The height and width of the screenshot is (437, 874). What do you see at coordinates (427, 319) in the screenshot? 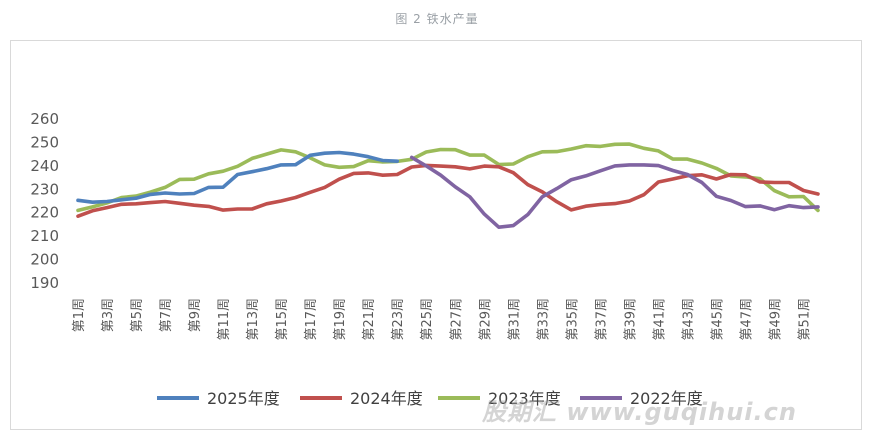
I see `x-tick-label: 第25周` at bounding box center [427, 319].